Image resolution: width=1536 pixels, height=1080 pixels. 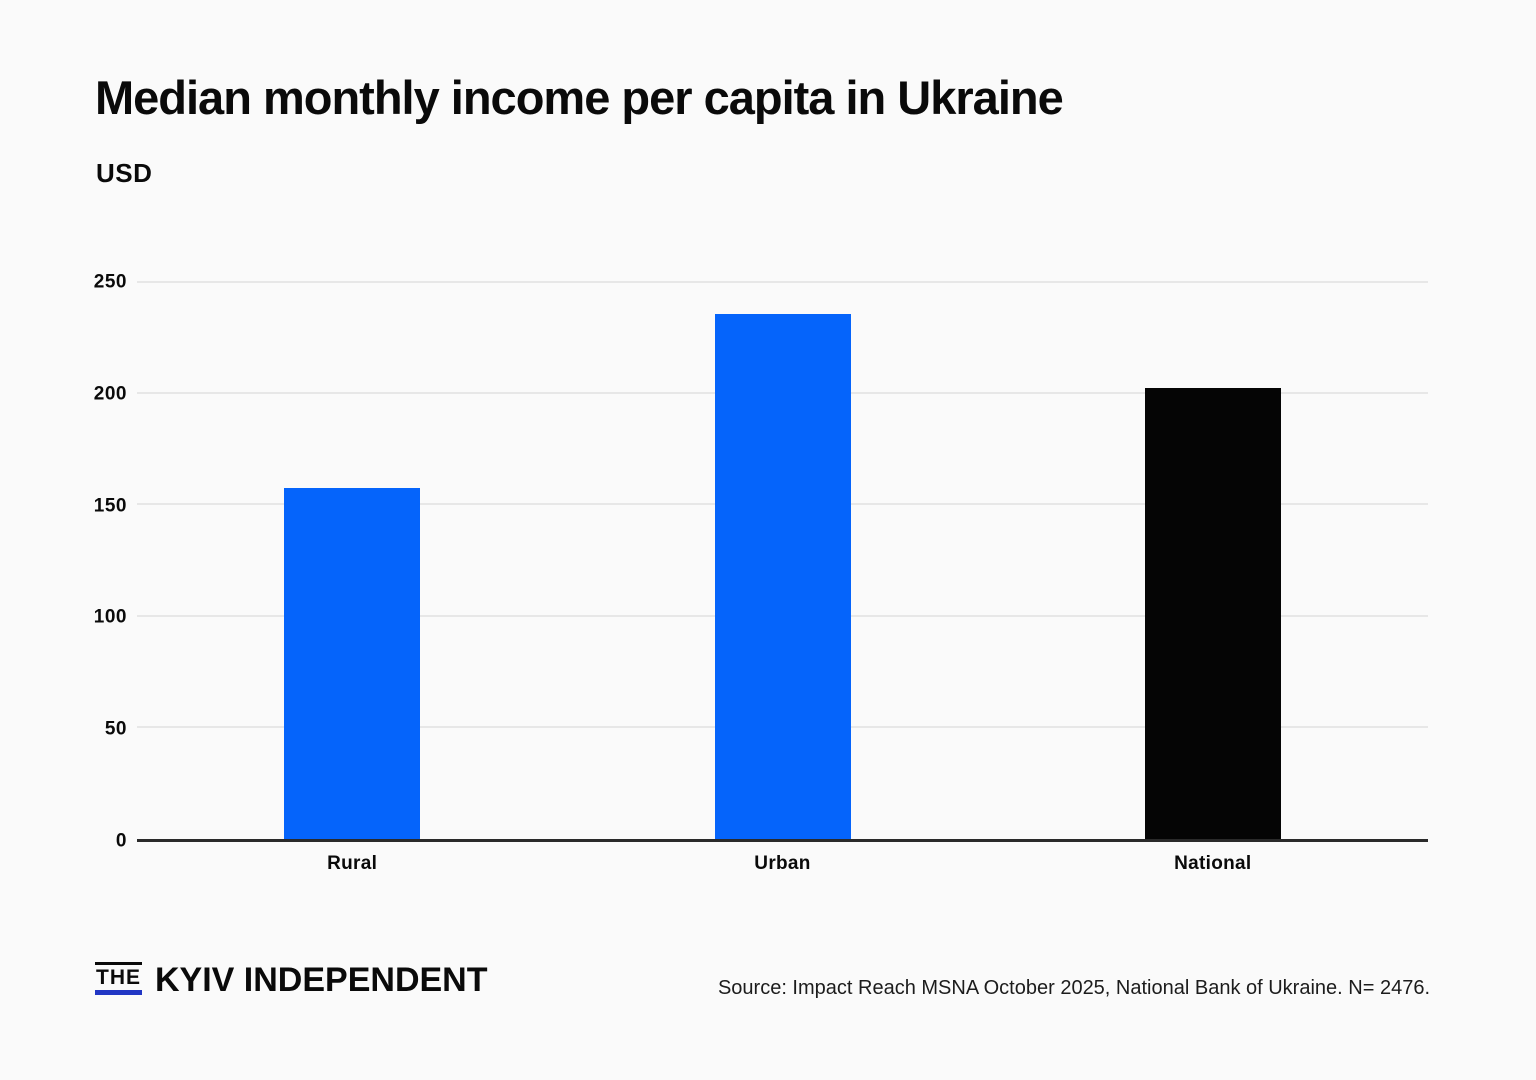 What do you see at coordinates (124, 173) in the screenshot?
I see `chart-unit-label: USD` at bounding box center [124, 173].